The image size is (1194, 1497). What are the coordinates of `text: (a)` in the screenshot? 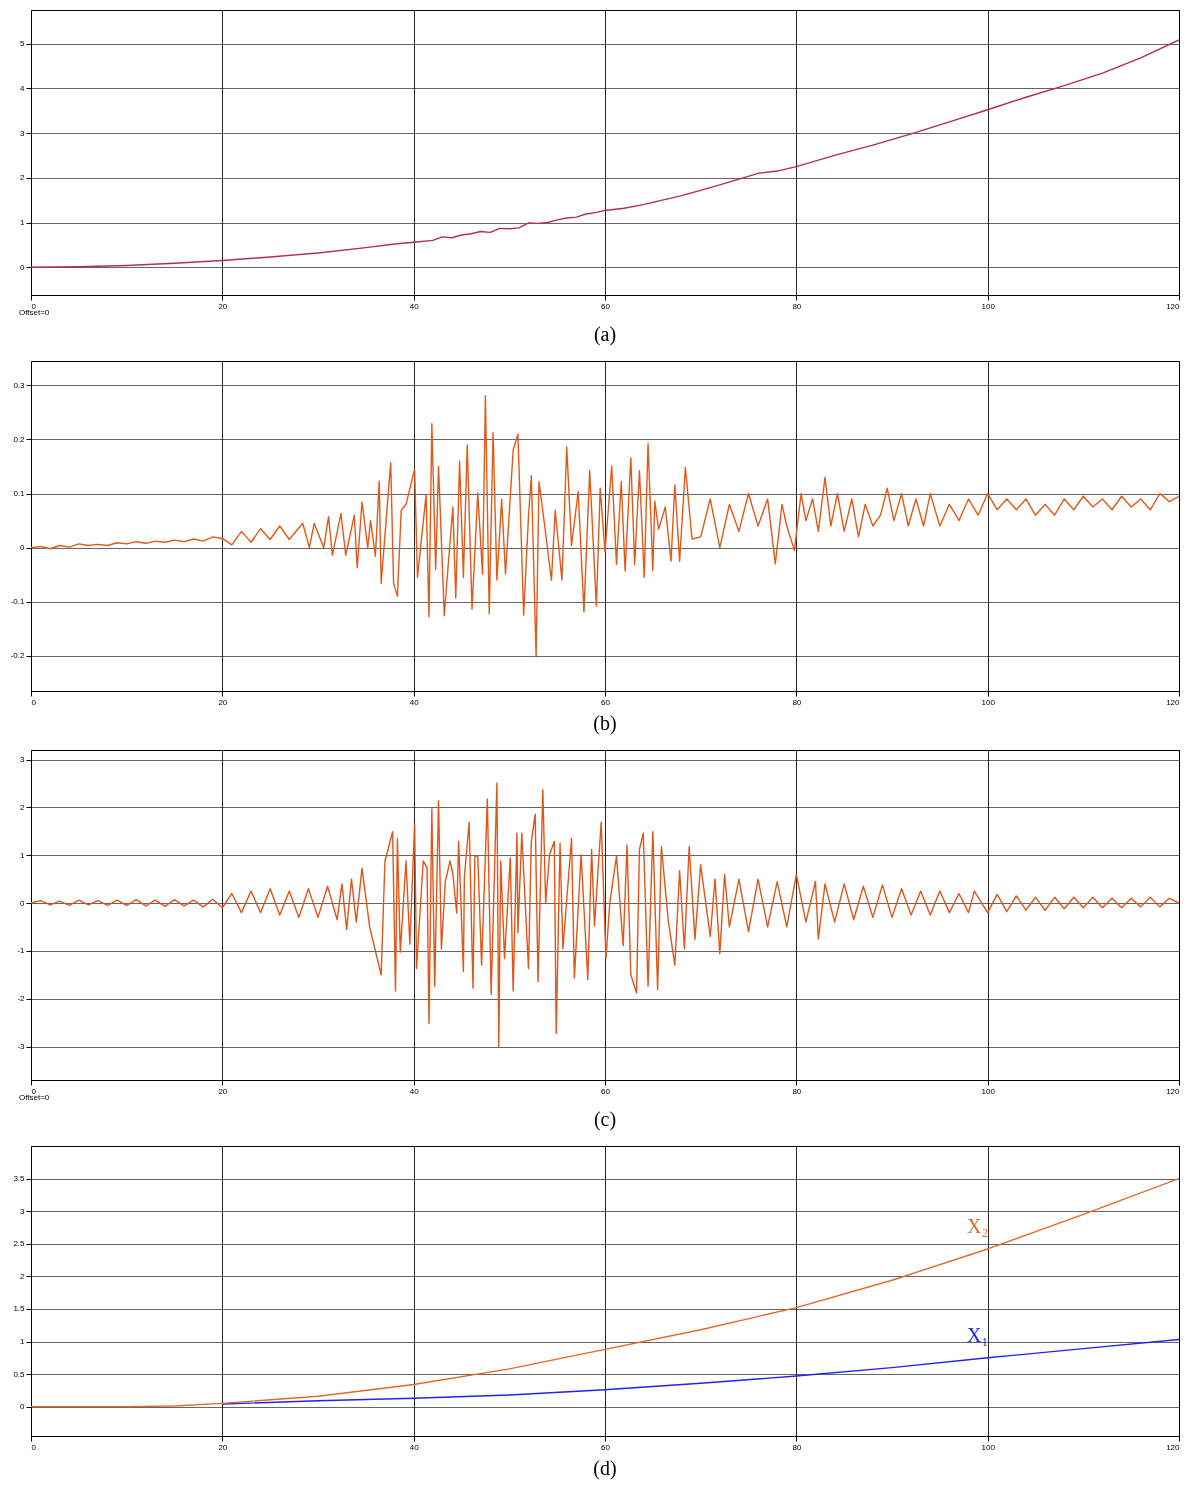 It's located at (605, 334).